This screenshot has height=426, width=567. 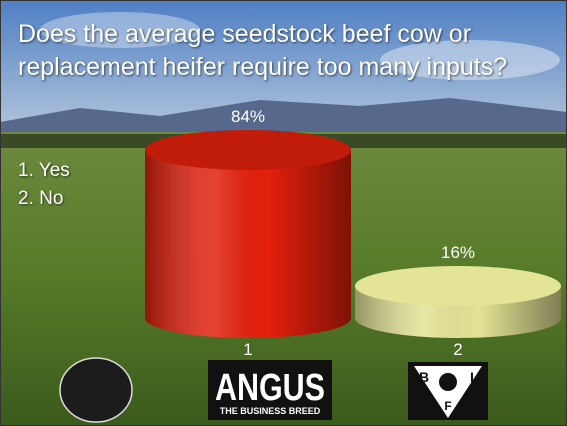 What do you see at coordinates (472, 377) in the screenshot?
I see `bif-letter: I` at bounding box center [472, 377].